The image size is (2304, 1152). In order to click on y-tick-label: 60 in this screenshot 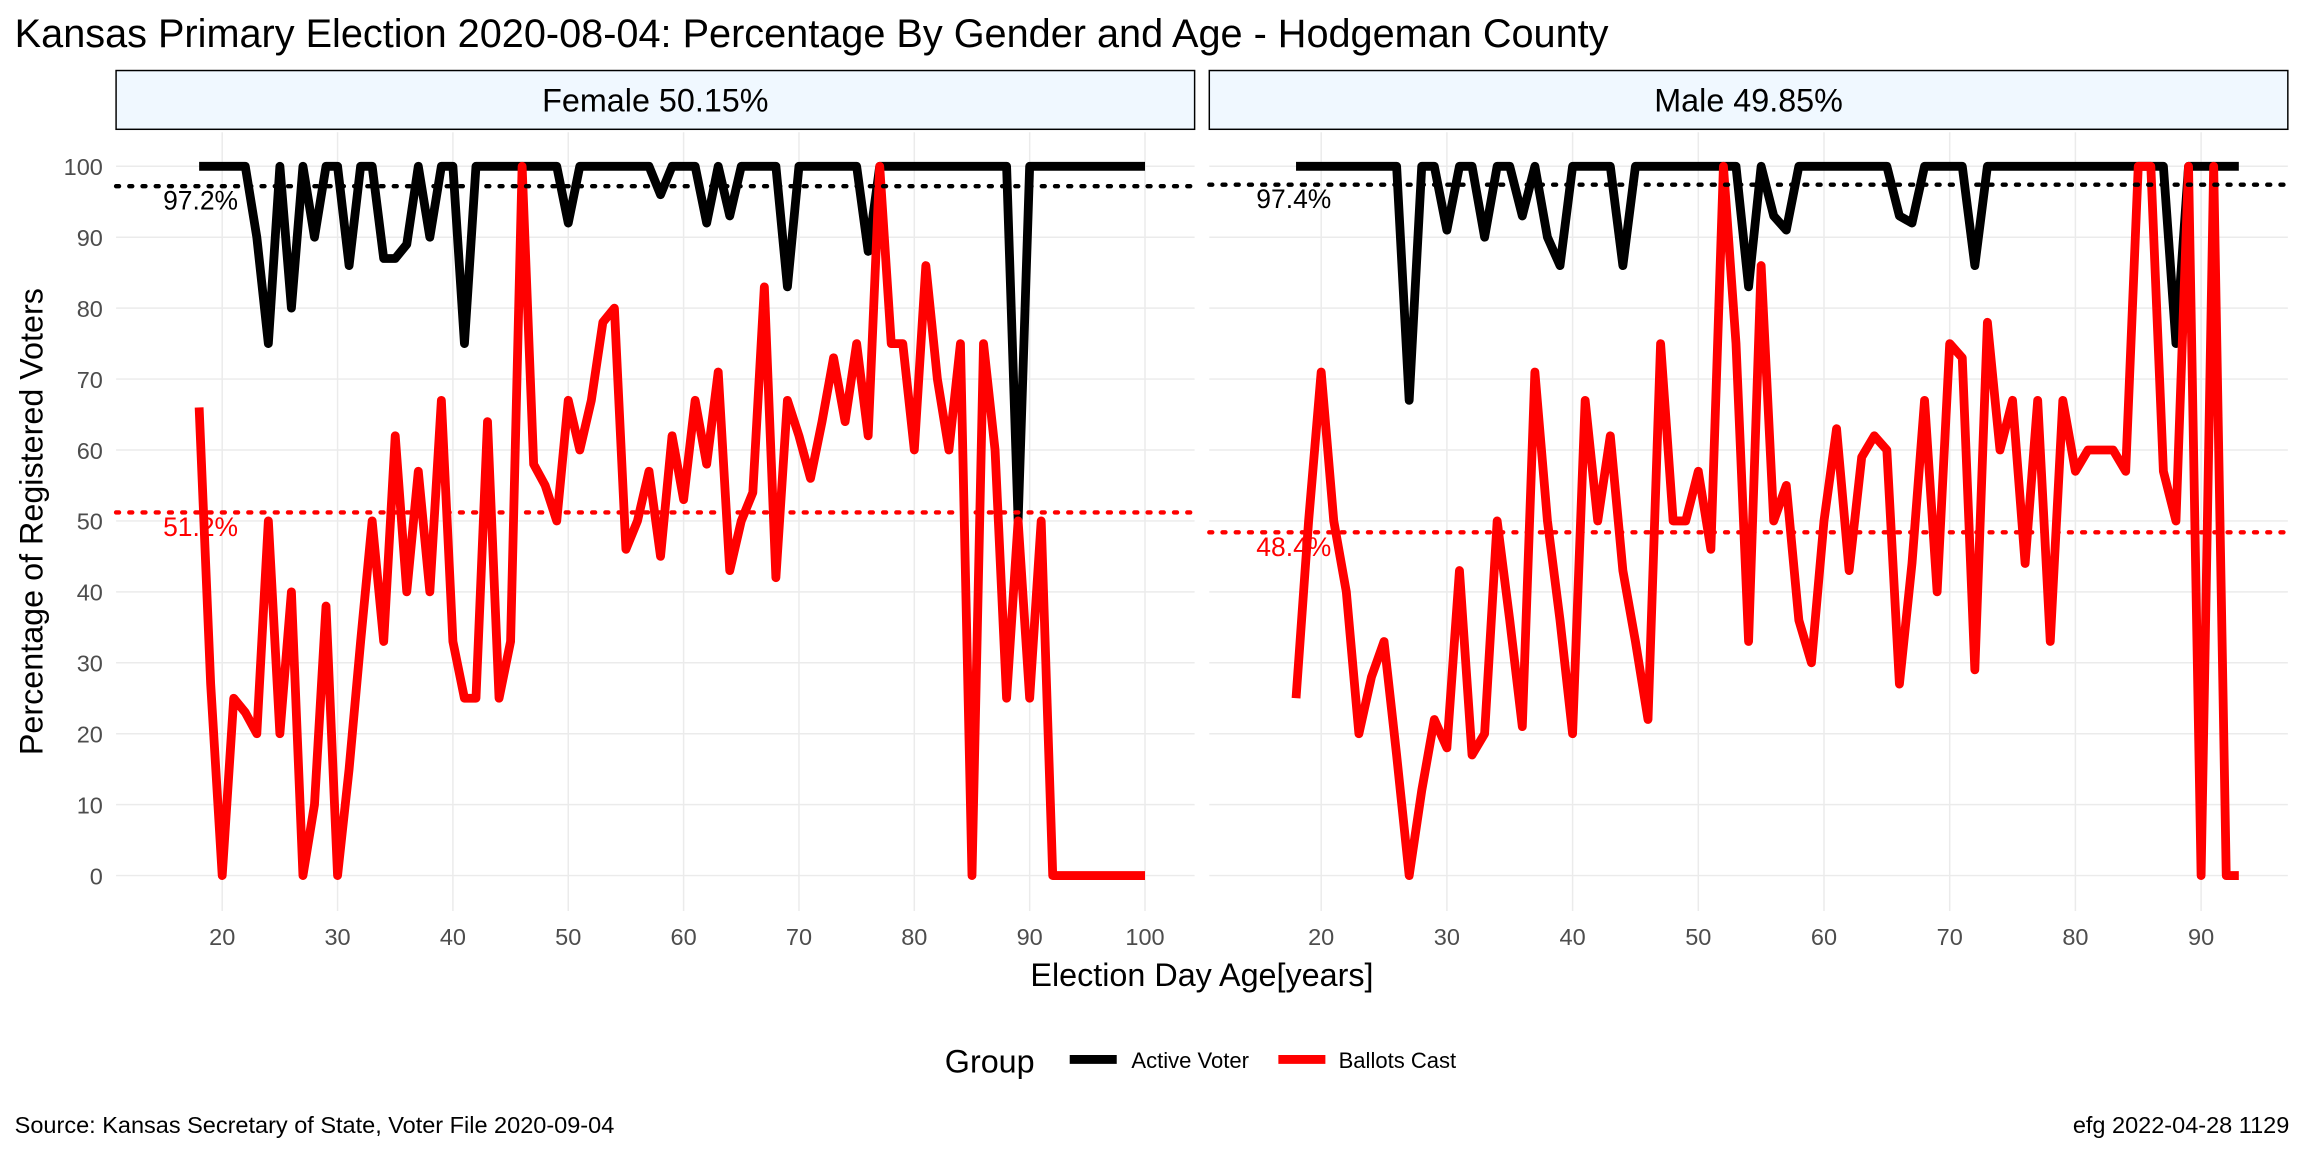, I will do `click(90, 451)`.